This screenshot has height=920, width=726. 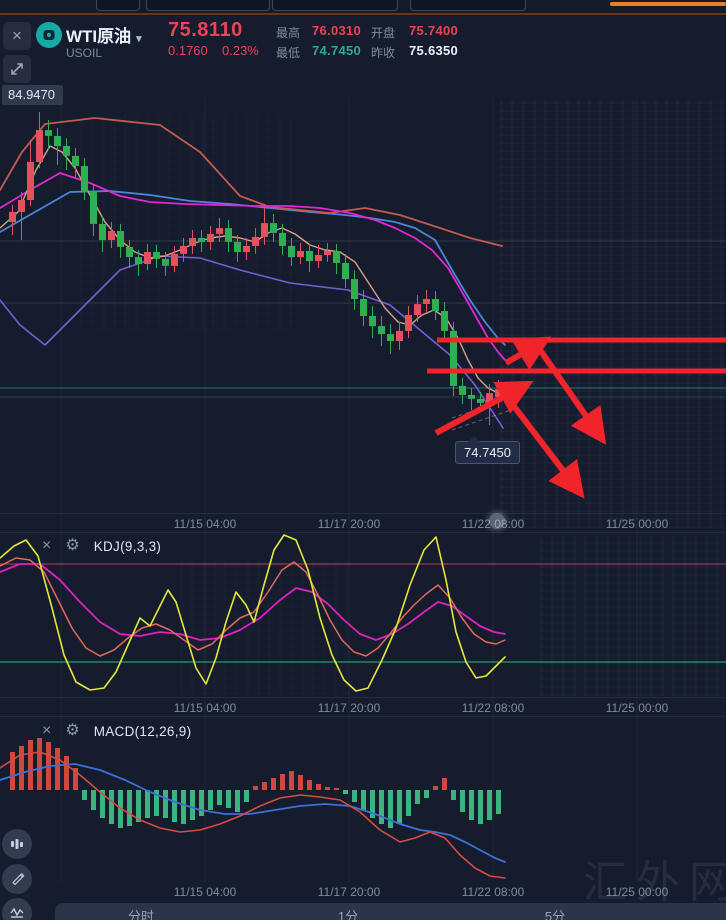 What do you see at coordinates (288, 33) in the screenshot?
I see `stat-high-label: 最高` at bounding box center [288, 33].